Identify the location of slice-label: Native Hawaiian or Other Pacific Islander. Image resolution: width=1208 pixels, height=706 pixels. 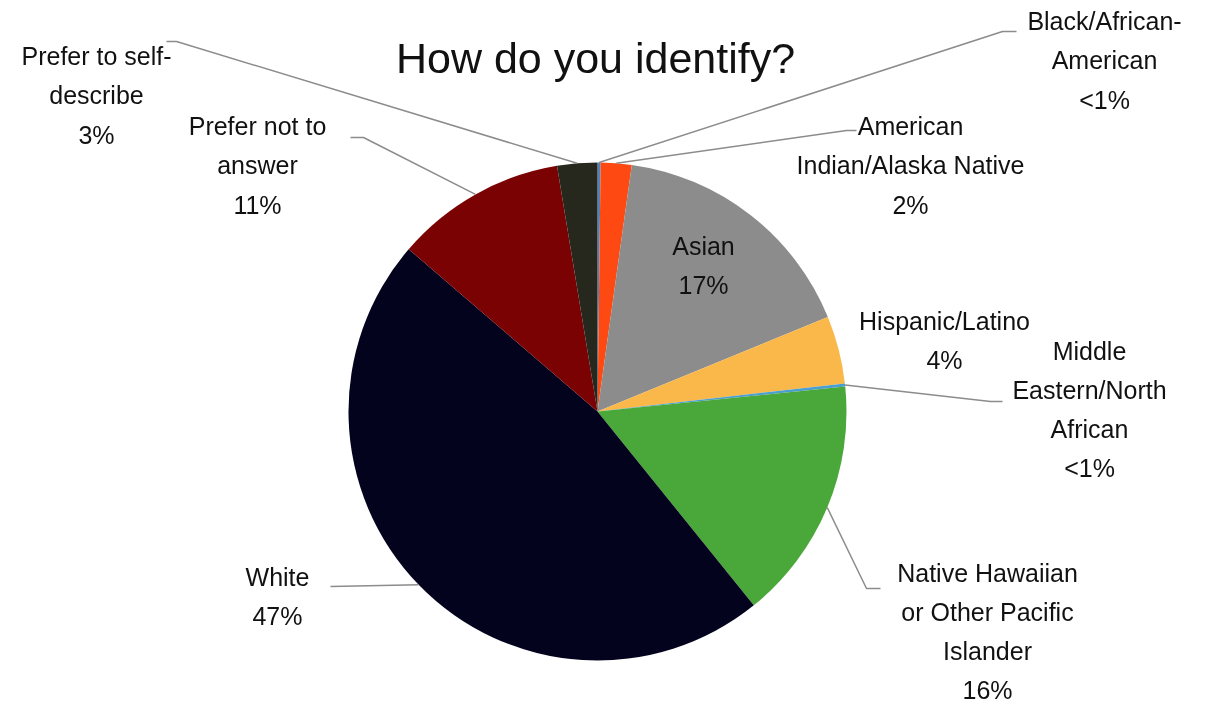
(987, 612).